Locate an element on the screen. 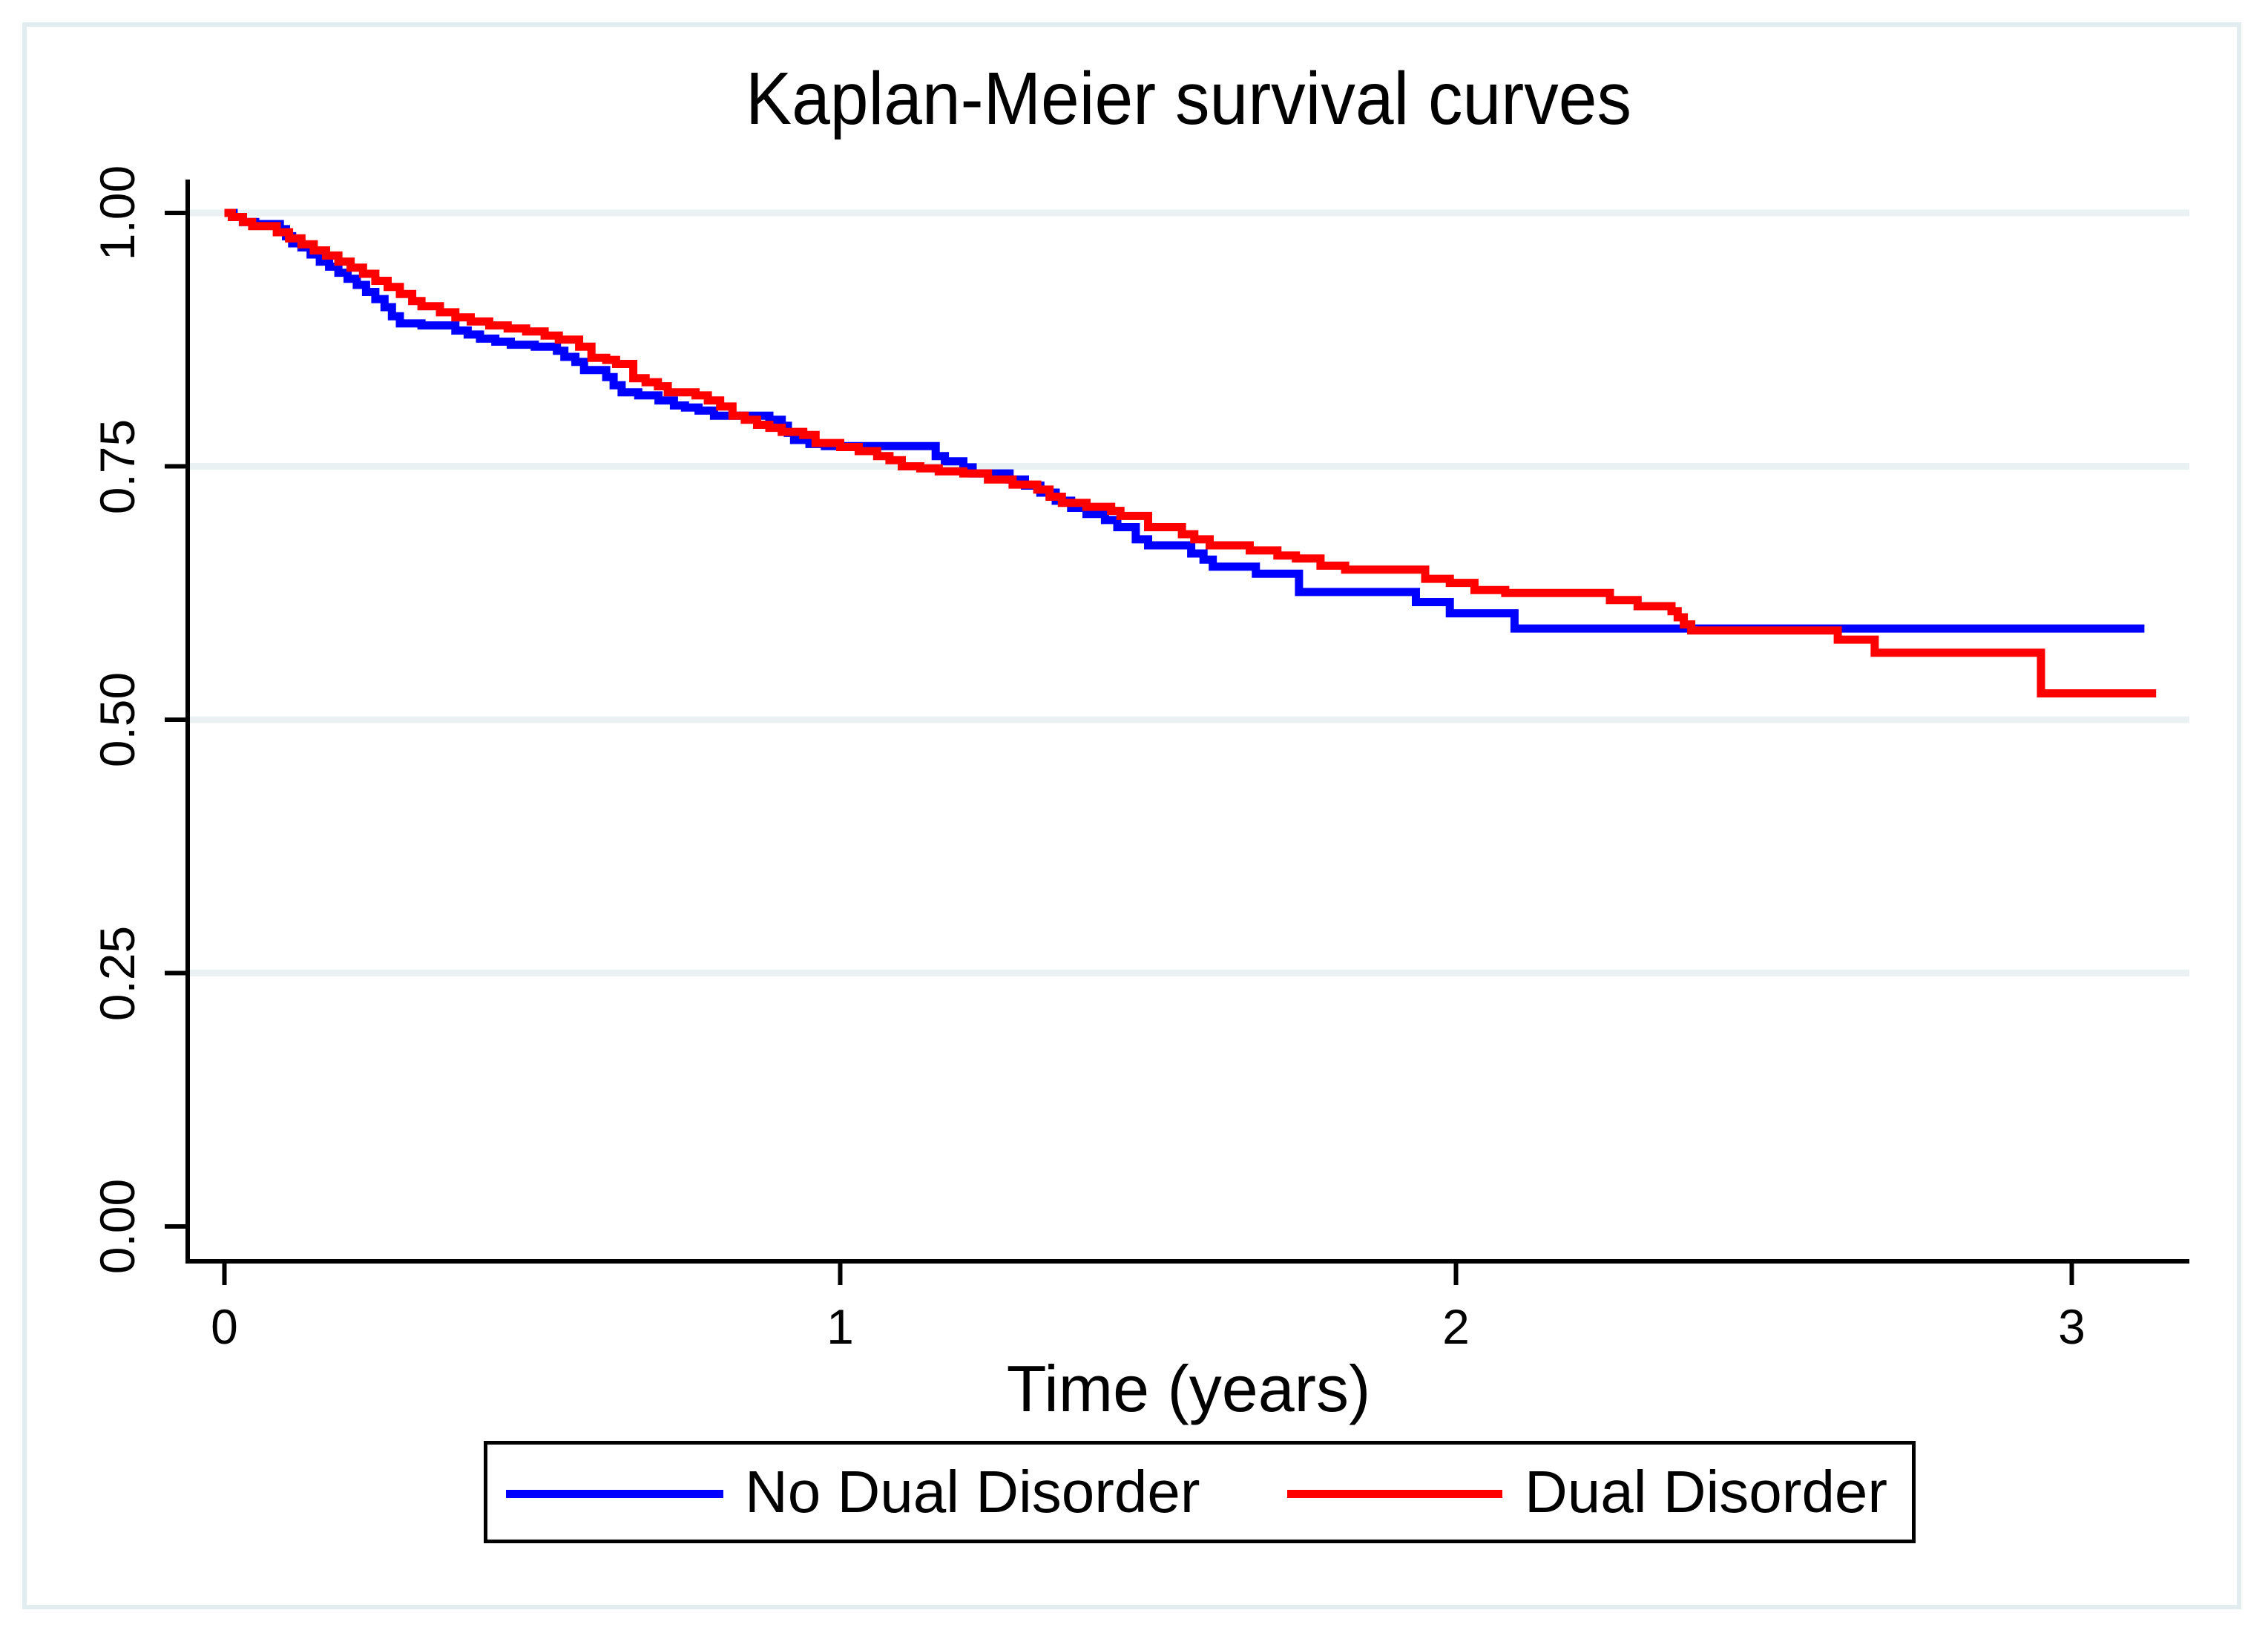 The image size is (2268, 1636). legend: No Dual Disorder Dual Disorder is located at coordinates (1200, 1492).